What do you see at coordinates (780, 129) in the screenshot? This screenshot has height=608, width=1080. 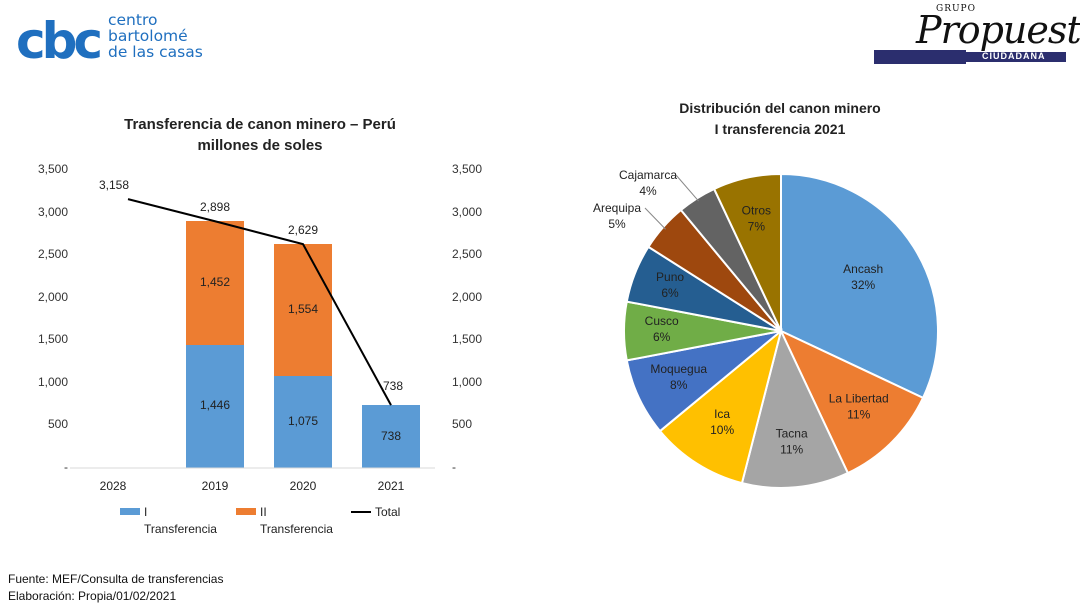 I see `pie-chart-title-line2: I transferencia 2021` at bounding box center [780, 129].